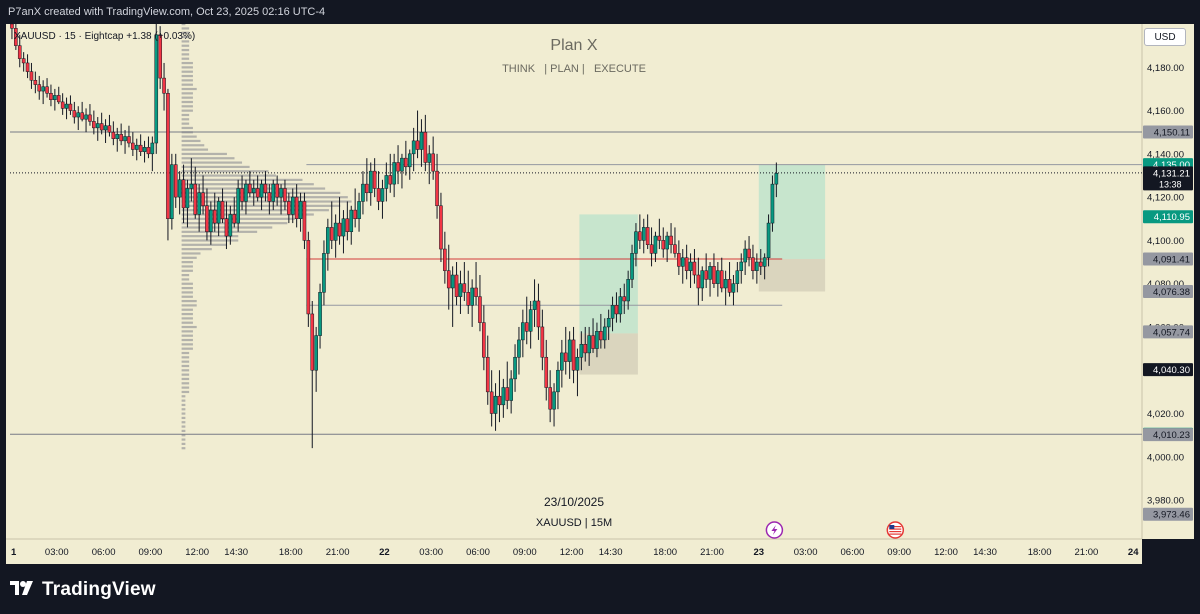  What do you see at coordinates (1165, 37) in the screenshot?
I see `currency-button: USD` at bounding box center [1165, 37].